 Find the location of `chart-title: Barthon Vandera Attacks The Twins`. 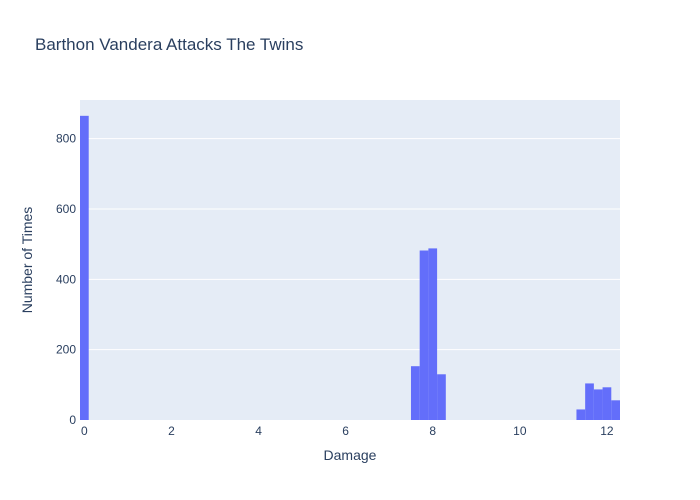

chart-title: Barthon Vandera Attacks The Twins is located at coordinates (169, 44).